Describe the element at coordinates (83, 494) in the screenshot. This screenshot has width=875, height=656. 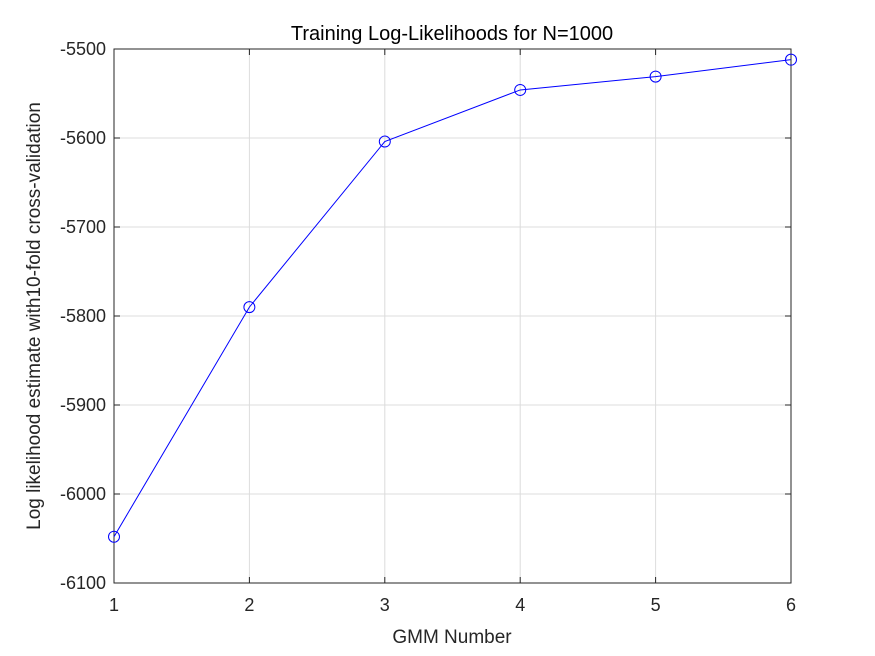
I see `y-tick-label: -6000` at that location.